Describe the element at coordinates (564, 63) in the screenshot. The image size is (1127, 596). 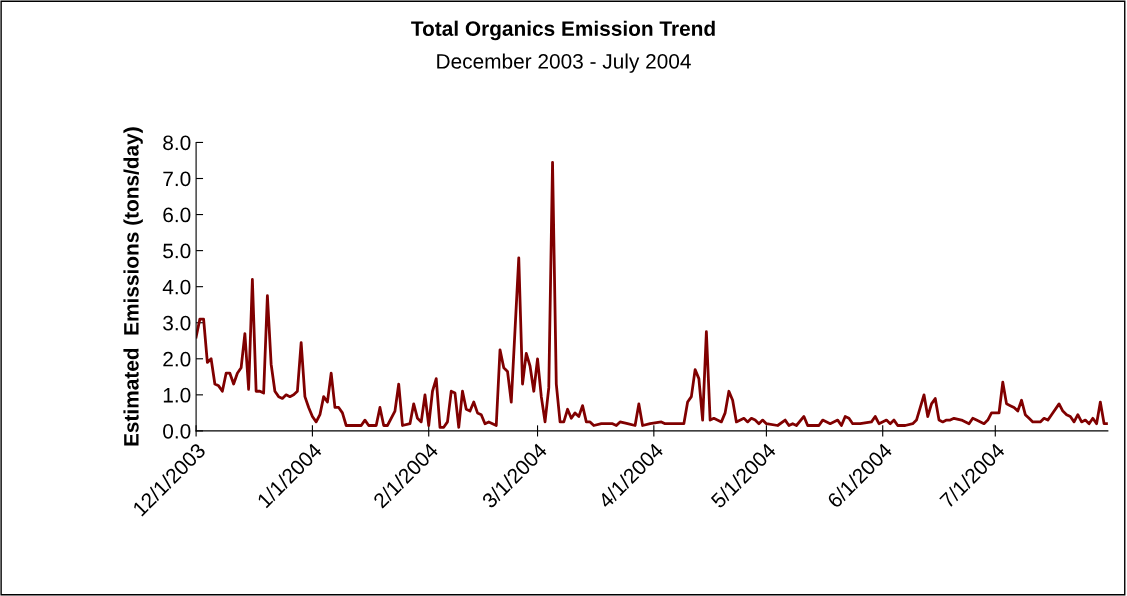
I see `chart-subtitle: December 2003 - July 2004` at that location.